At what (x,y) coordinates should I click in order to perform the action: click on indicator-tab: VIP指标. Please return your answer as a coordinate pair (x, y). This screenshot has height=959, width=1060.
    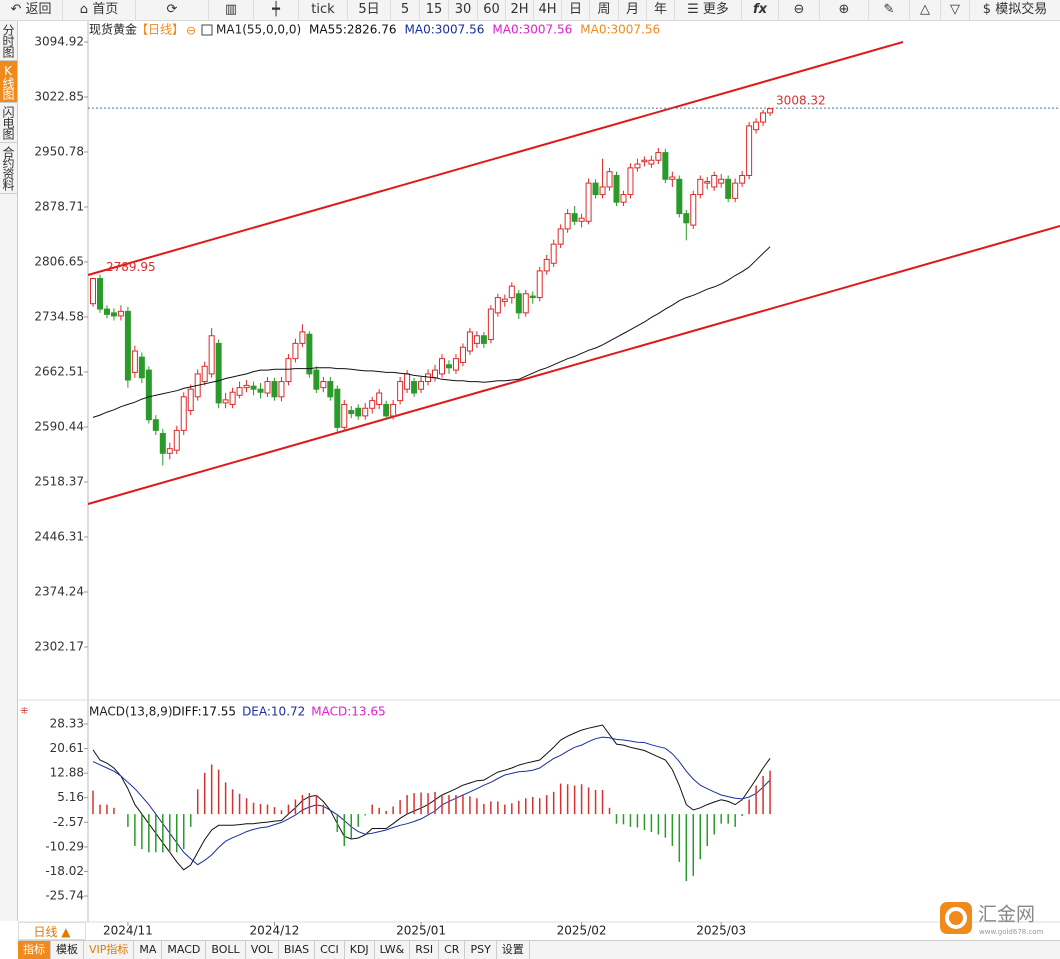
    Looking at the image, I should click on (109, 950).